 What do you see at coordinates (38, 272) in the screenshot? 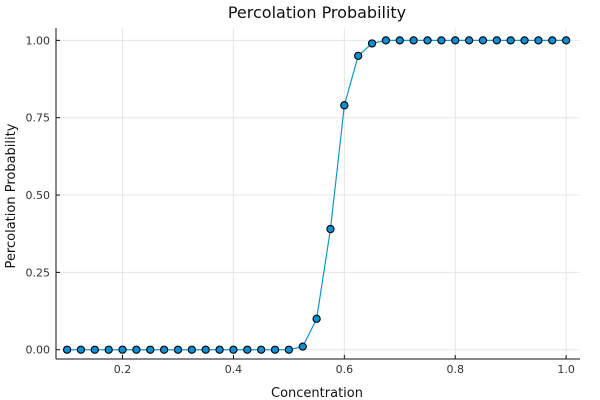
I see `y-tick-label: 0.25` at bounding box center [38, 272].